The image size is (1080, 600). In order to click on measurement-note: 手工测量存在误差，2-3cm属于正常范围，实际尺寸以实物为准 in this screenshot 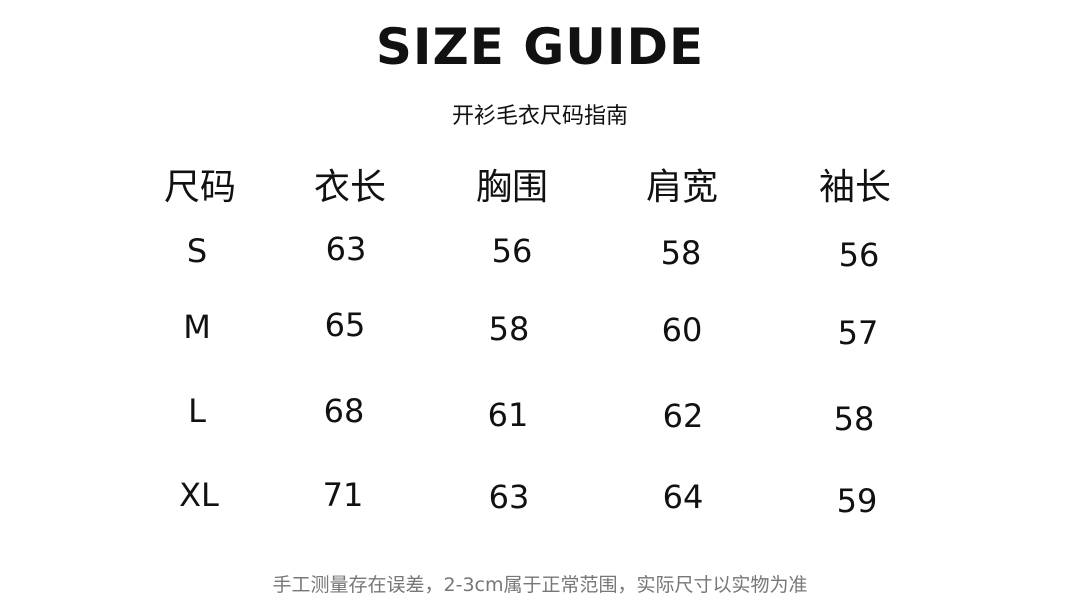, I will do `click(540, 585)`.